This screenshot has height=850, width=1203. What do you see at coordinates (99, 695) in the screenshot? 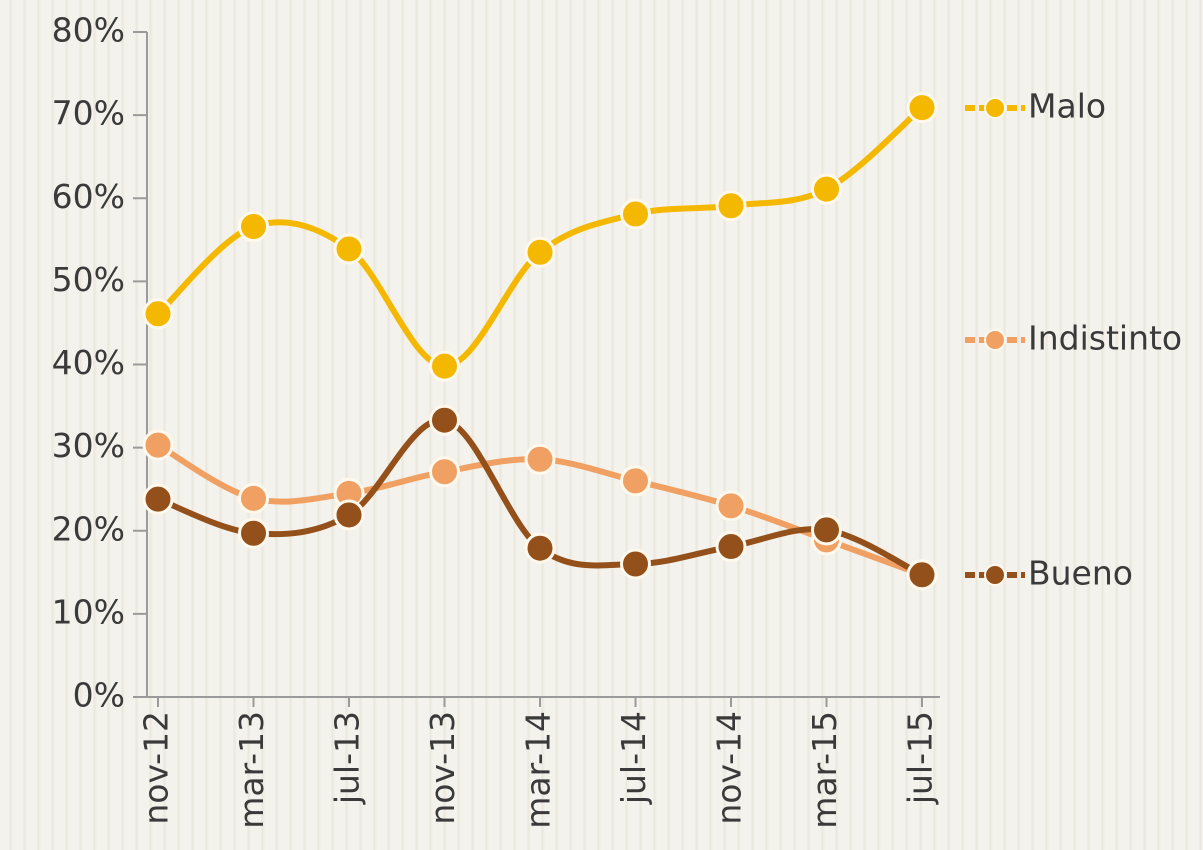
I see `y-tick-label: 0%` at bounding box center [99, 695].